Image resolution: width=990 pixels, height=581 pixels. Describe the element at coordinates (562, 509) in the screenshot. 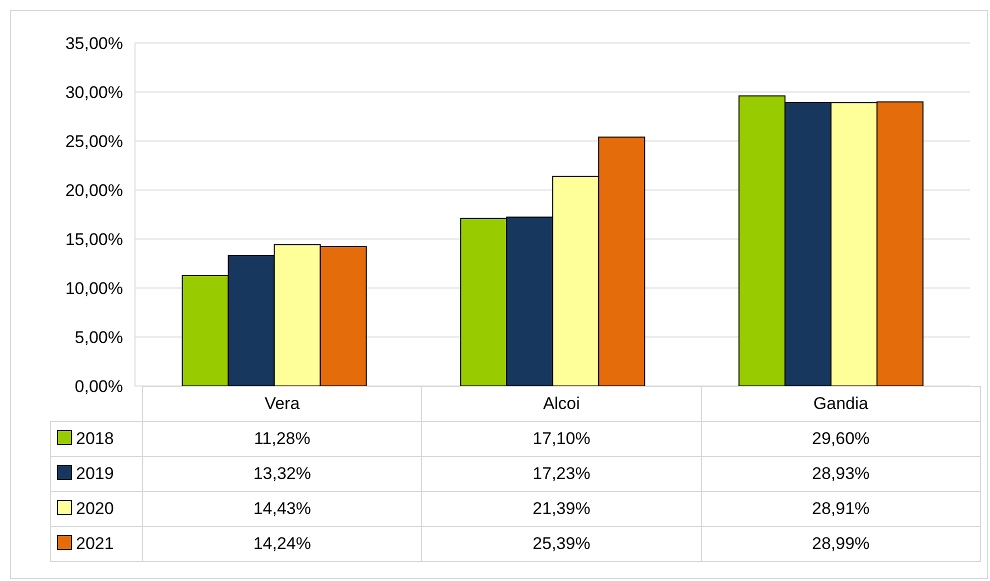

I see `data-label: 21,39%` at that location.